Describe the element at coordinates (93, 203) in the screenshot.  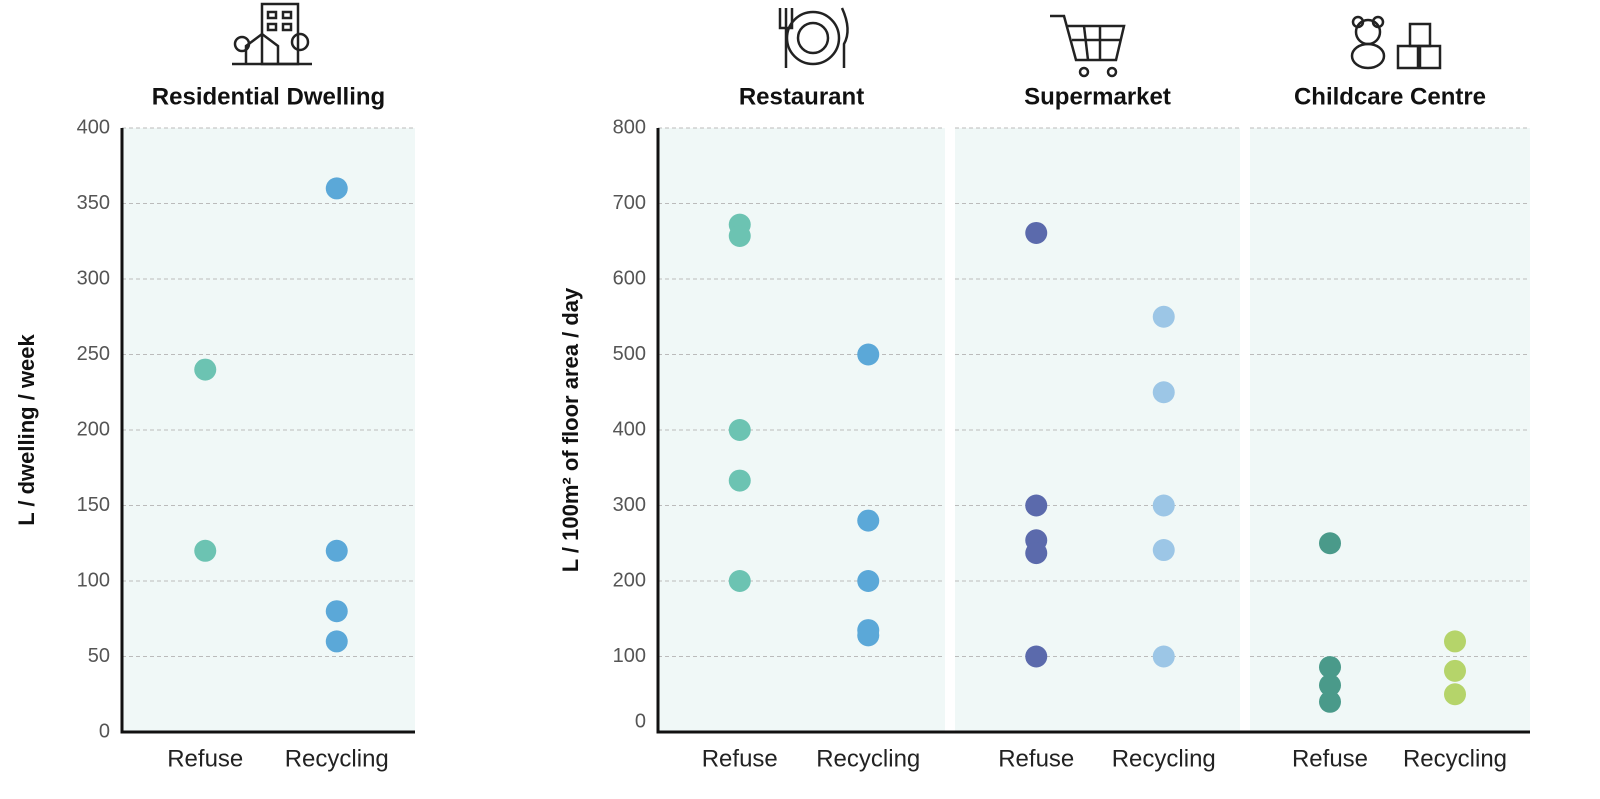
I see `y-tick-label: 350` at that location.